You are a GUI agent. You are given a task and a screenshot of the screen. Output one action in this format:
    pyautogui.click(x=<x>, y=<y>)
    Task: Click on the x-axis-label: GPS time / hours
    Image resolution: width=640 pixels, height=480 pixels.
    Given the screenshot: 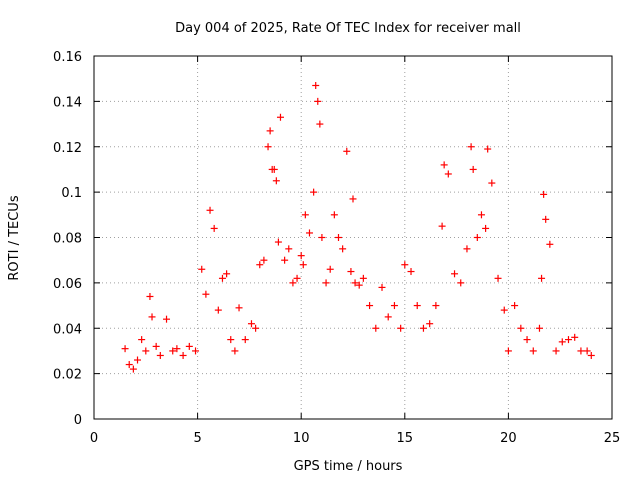 What is the action you would take?
    pyautogui.click(x=348, y=466)
    